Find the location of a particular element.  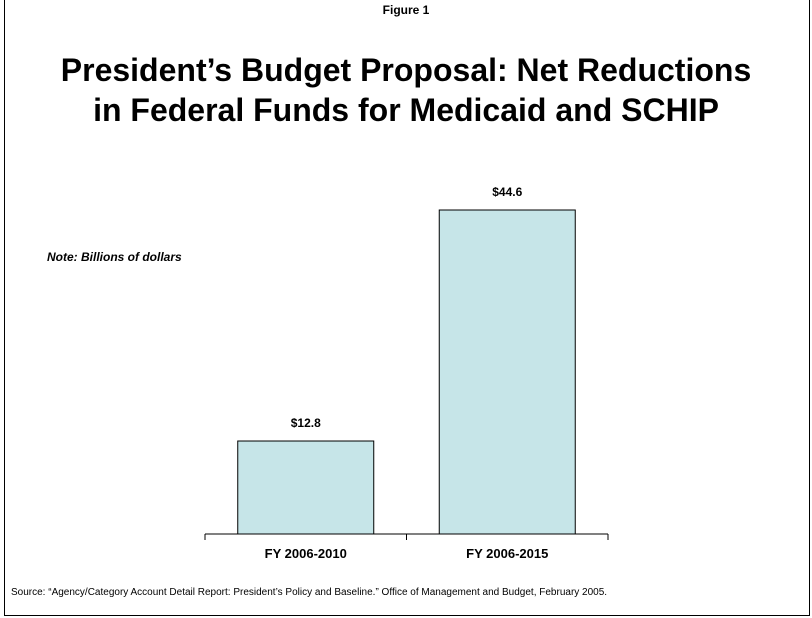

bar-data-label: $12.8 is located at coordinates (306, 423).